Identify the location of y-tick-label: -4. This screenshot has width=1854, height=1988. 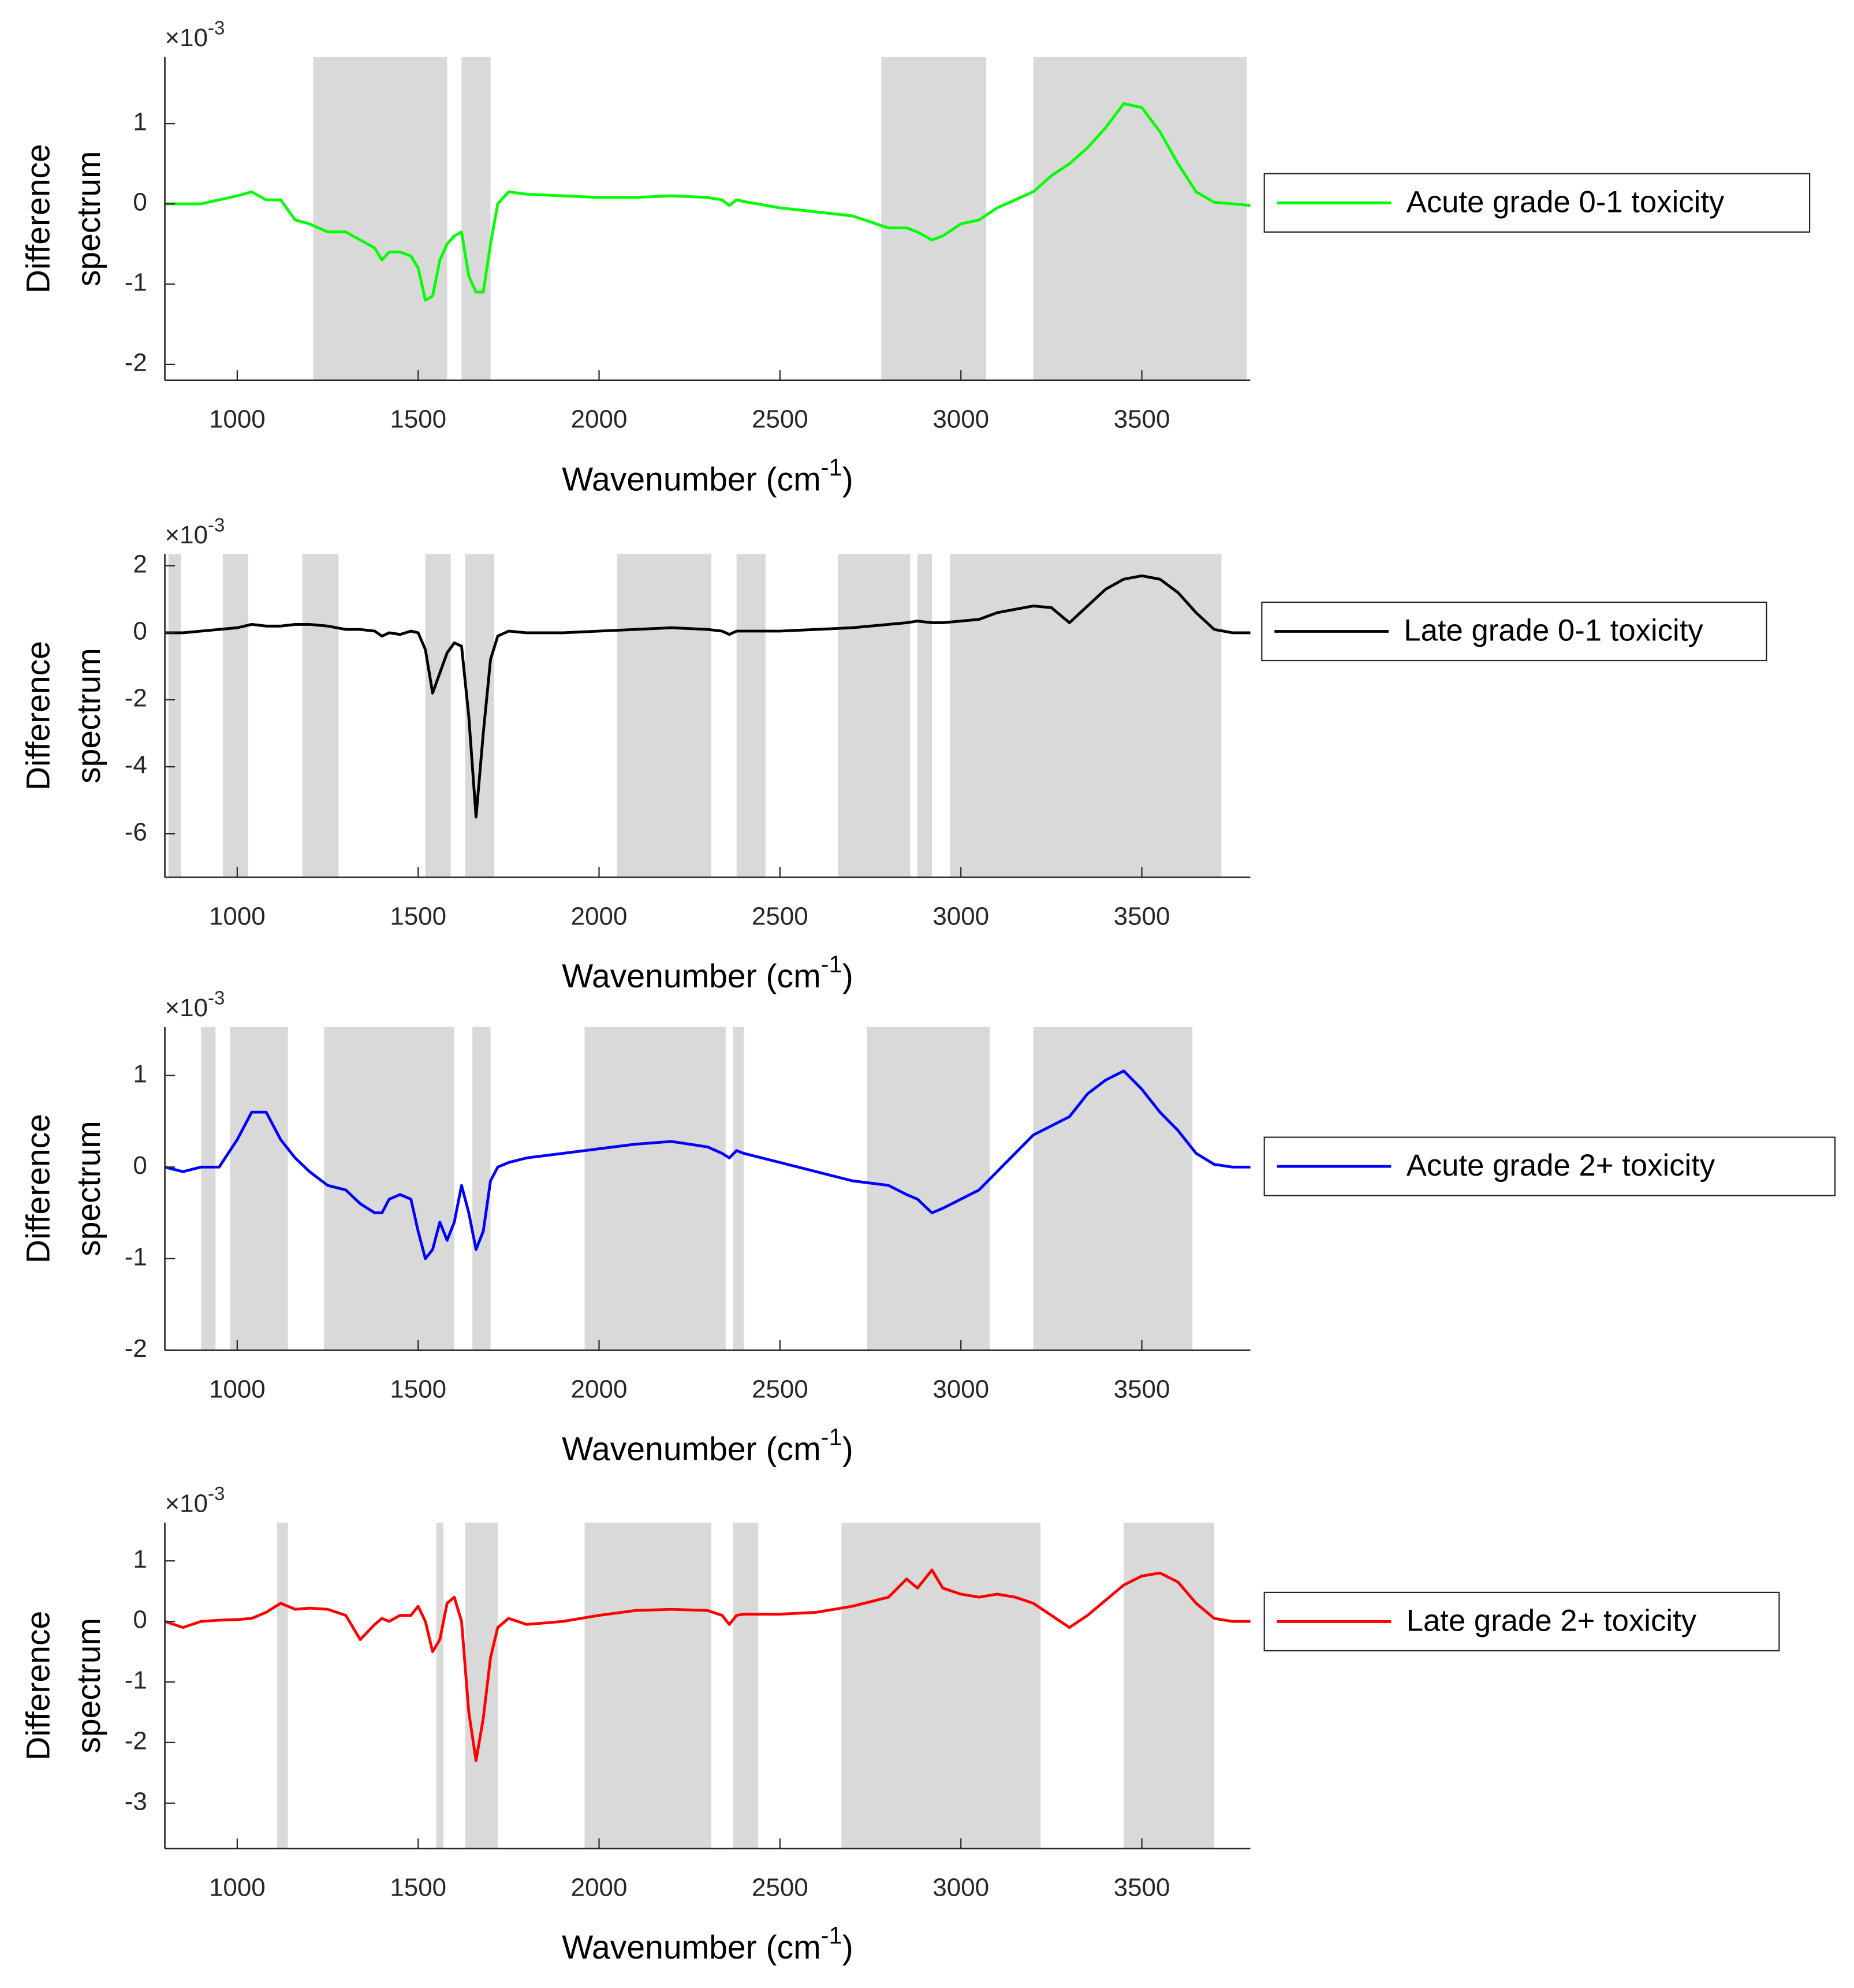
(136, 765).